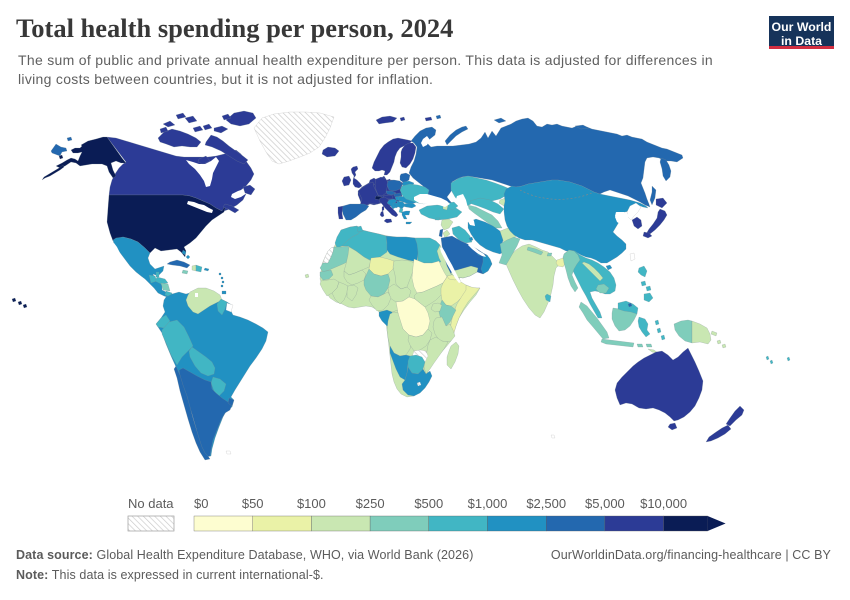 This screenshot has width=850, height=600. I want to click on svg-text: No data, so click(151, 503).